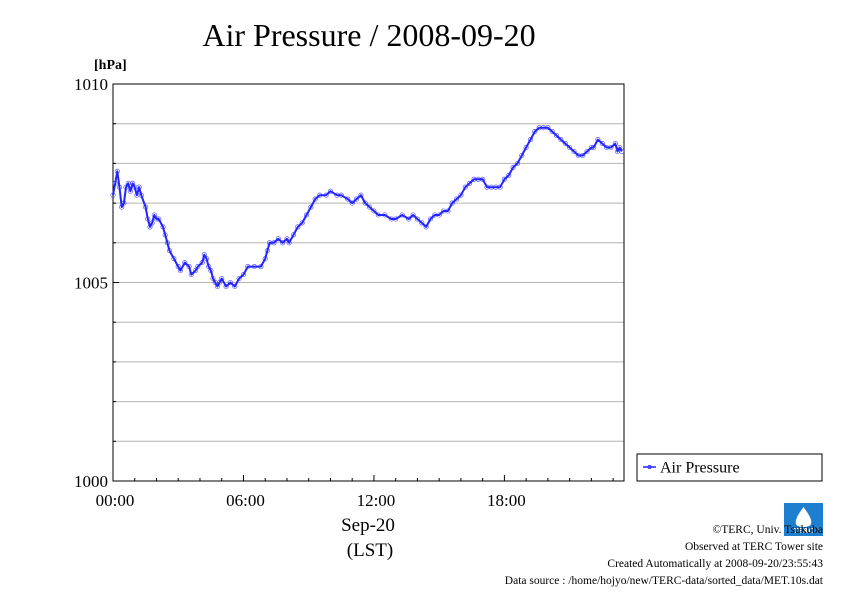  I want to click on legend: Air Pressure, so click(729, 467).